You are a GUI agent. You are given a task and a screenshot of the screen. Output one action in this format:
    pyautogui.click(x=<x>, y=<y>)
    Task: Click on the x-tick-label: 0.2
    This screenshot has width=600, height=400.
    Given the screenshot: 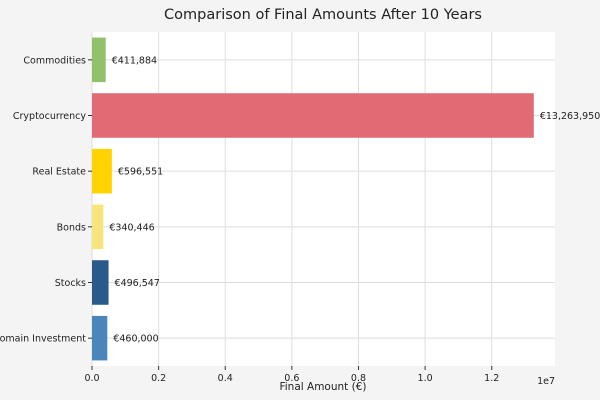 What is the action you would take?
    pyautogui.click(x=158, y=378)
    